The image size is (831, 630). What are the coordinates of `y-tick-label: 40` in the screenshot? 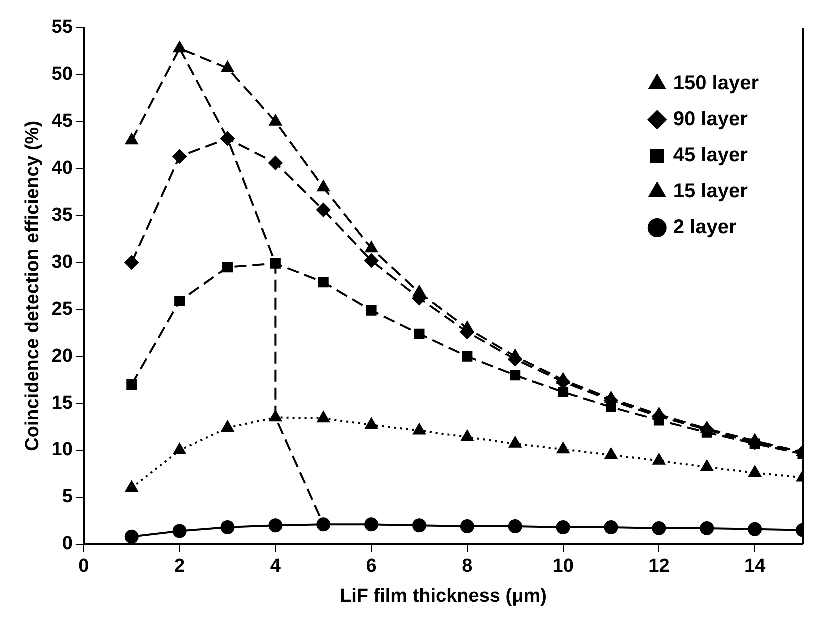 It's located at (62, 169).